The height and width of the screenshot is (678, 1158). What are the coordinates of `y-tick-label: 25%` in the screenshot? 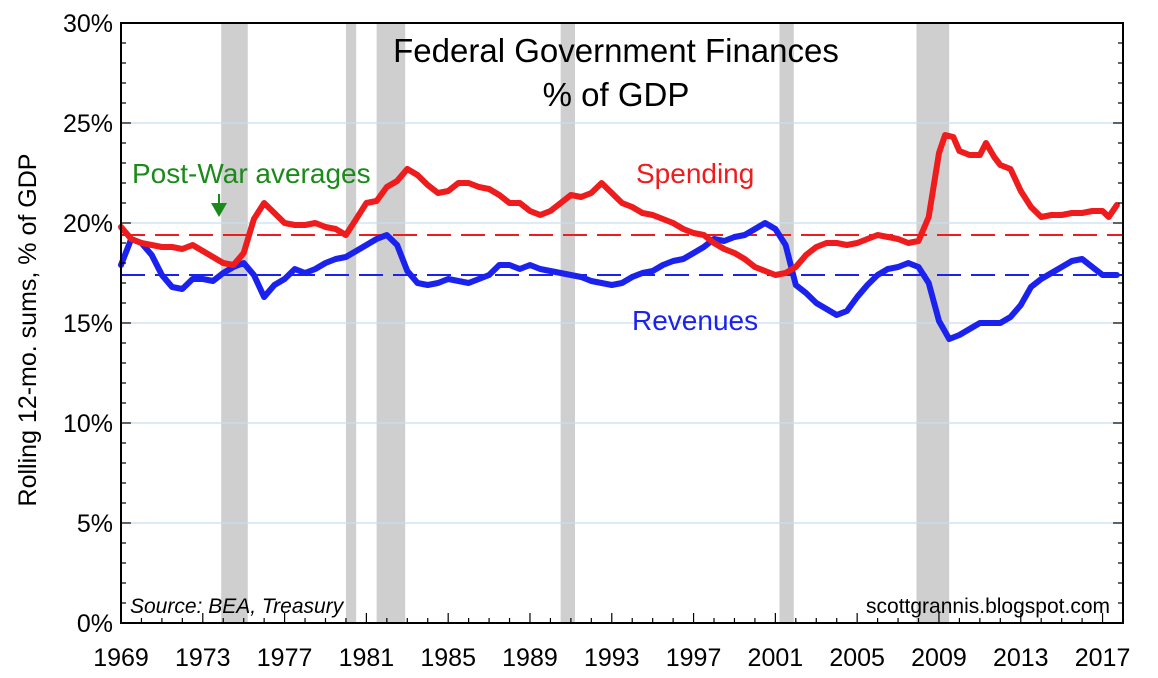 It's located at (88, 124).